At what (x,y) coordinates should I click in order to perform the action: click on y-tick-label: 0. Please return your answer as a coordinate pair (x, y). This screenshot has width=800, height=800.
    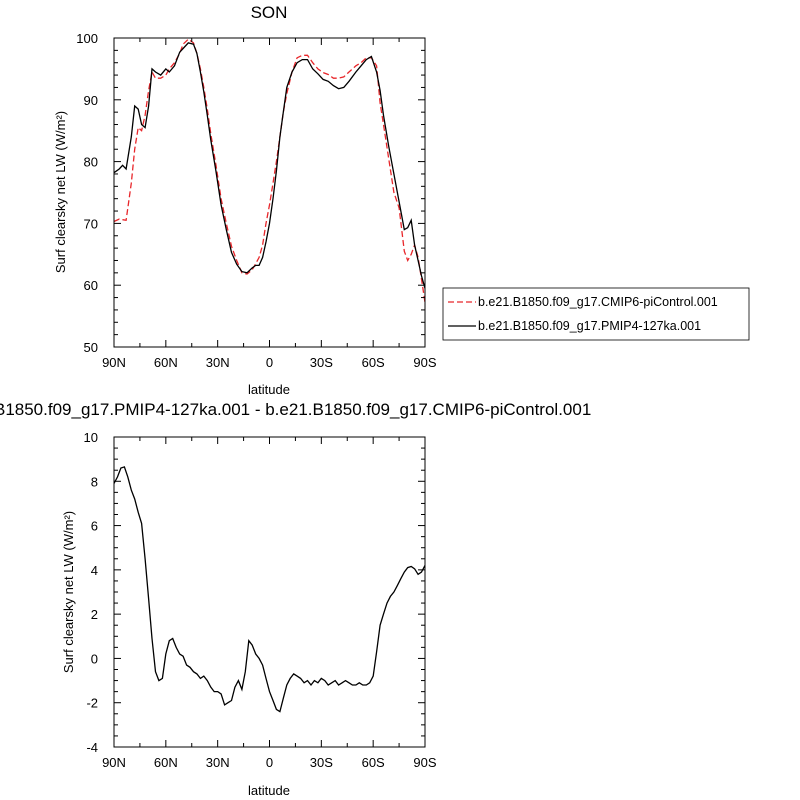
    Looking at the image, I should click on (94, 658).